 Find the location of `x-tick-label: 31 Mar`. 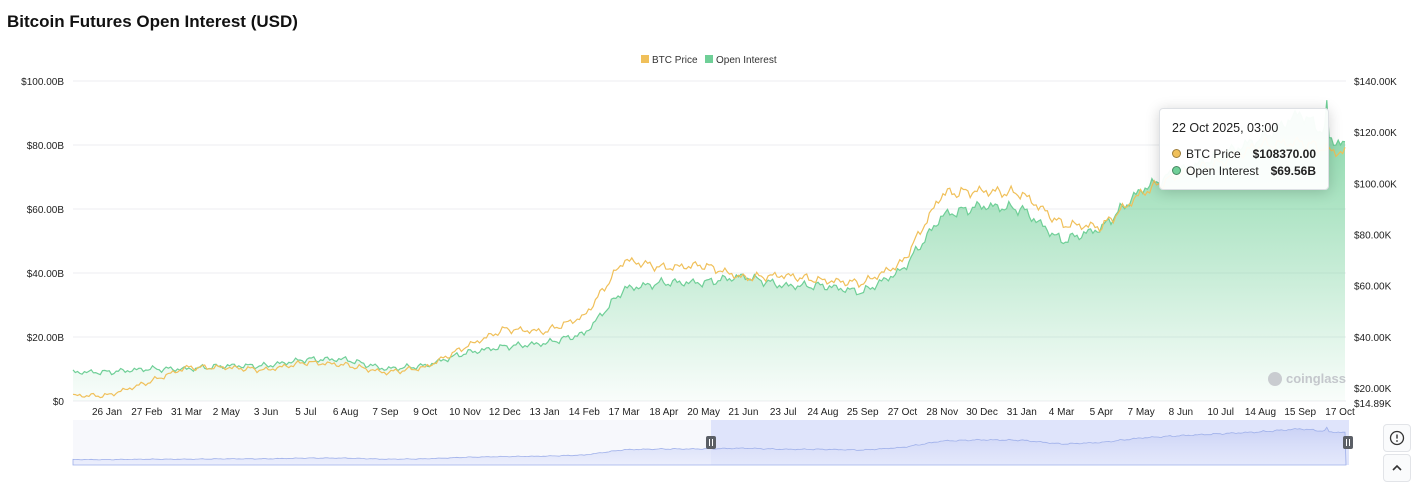

x-tick-label: 31 Mar is located at coordinates (187, 412).